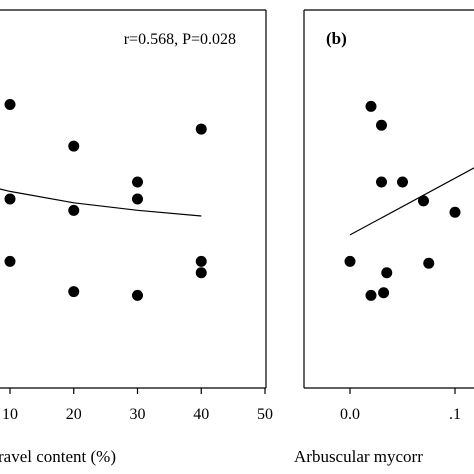 This screenshot has width=474, height=474. What do you see at coordinates (10, 414) in the screenshot?
I see `panel-a-x-tick-label: 10` at bounding box center [10, 414].